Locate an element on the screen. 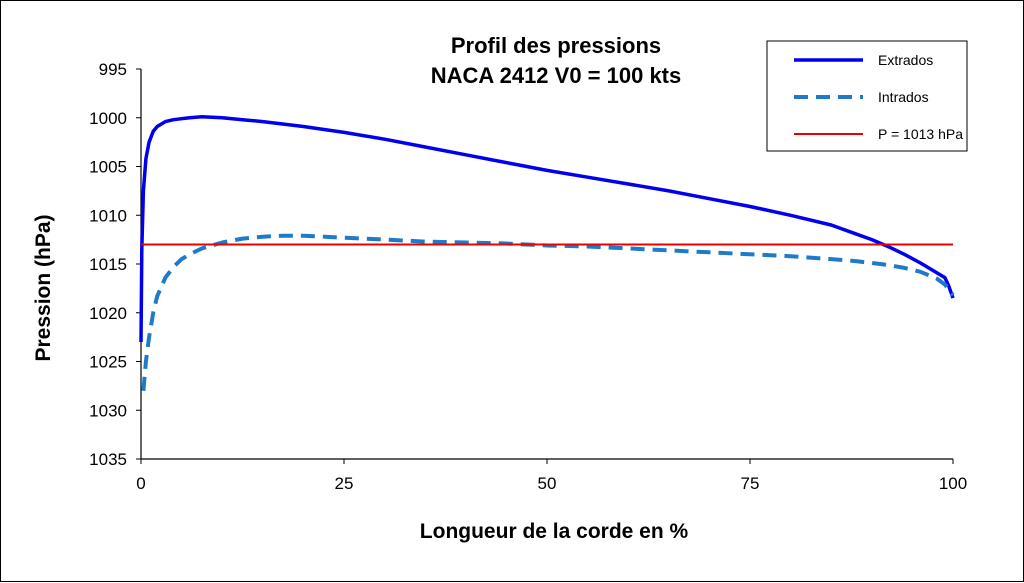  y-tick-label: 1010 is located at coordinates (108, 215).